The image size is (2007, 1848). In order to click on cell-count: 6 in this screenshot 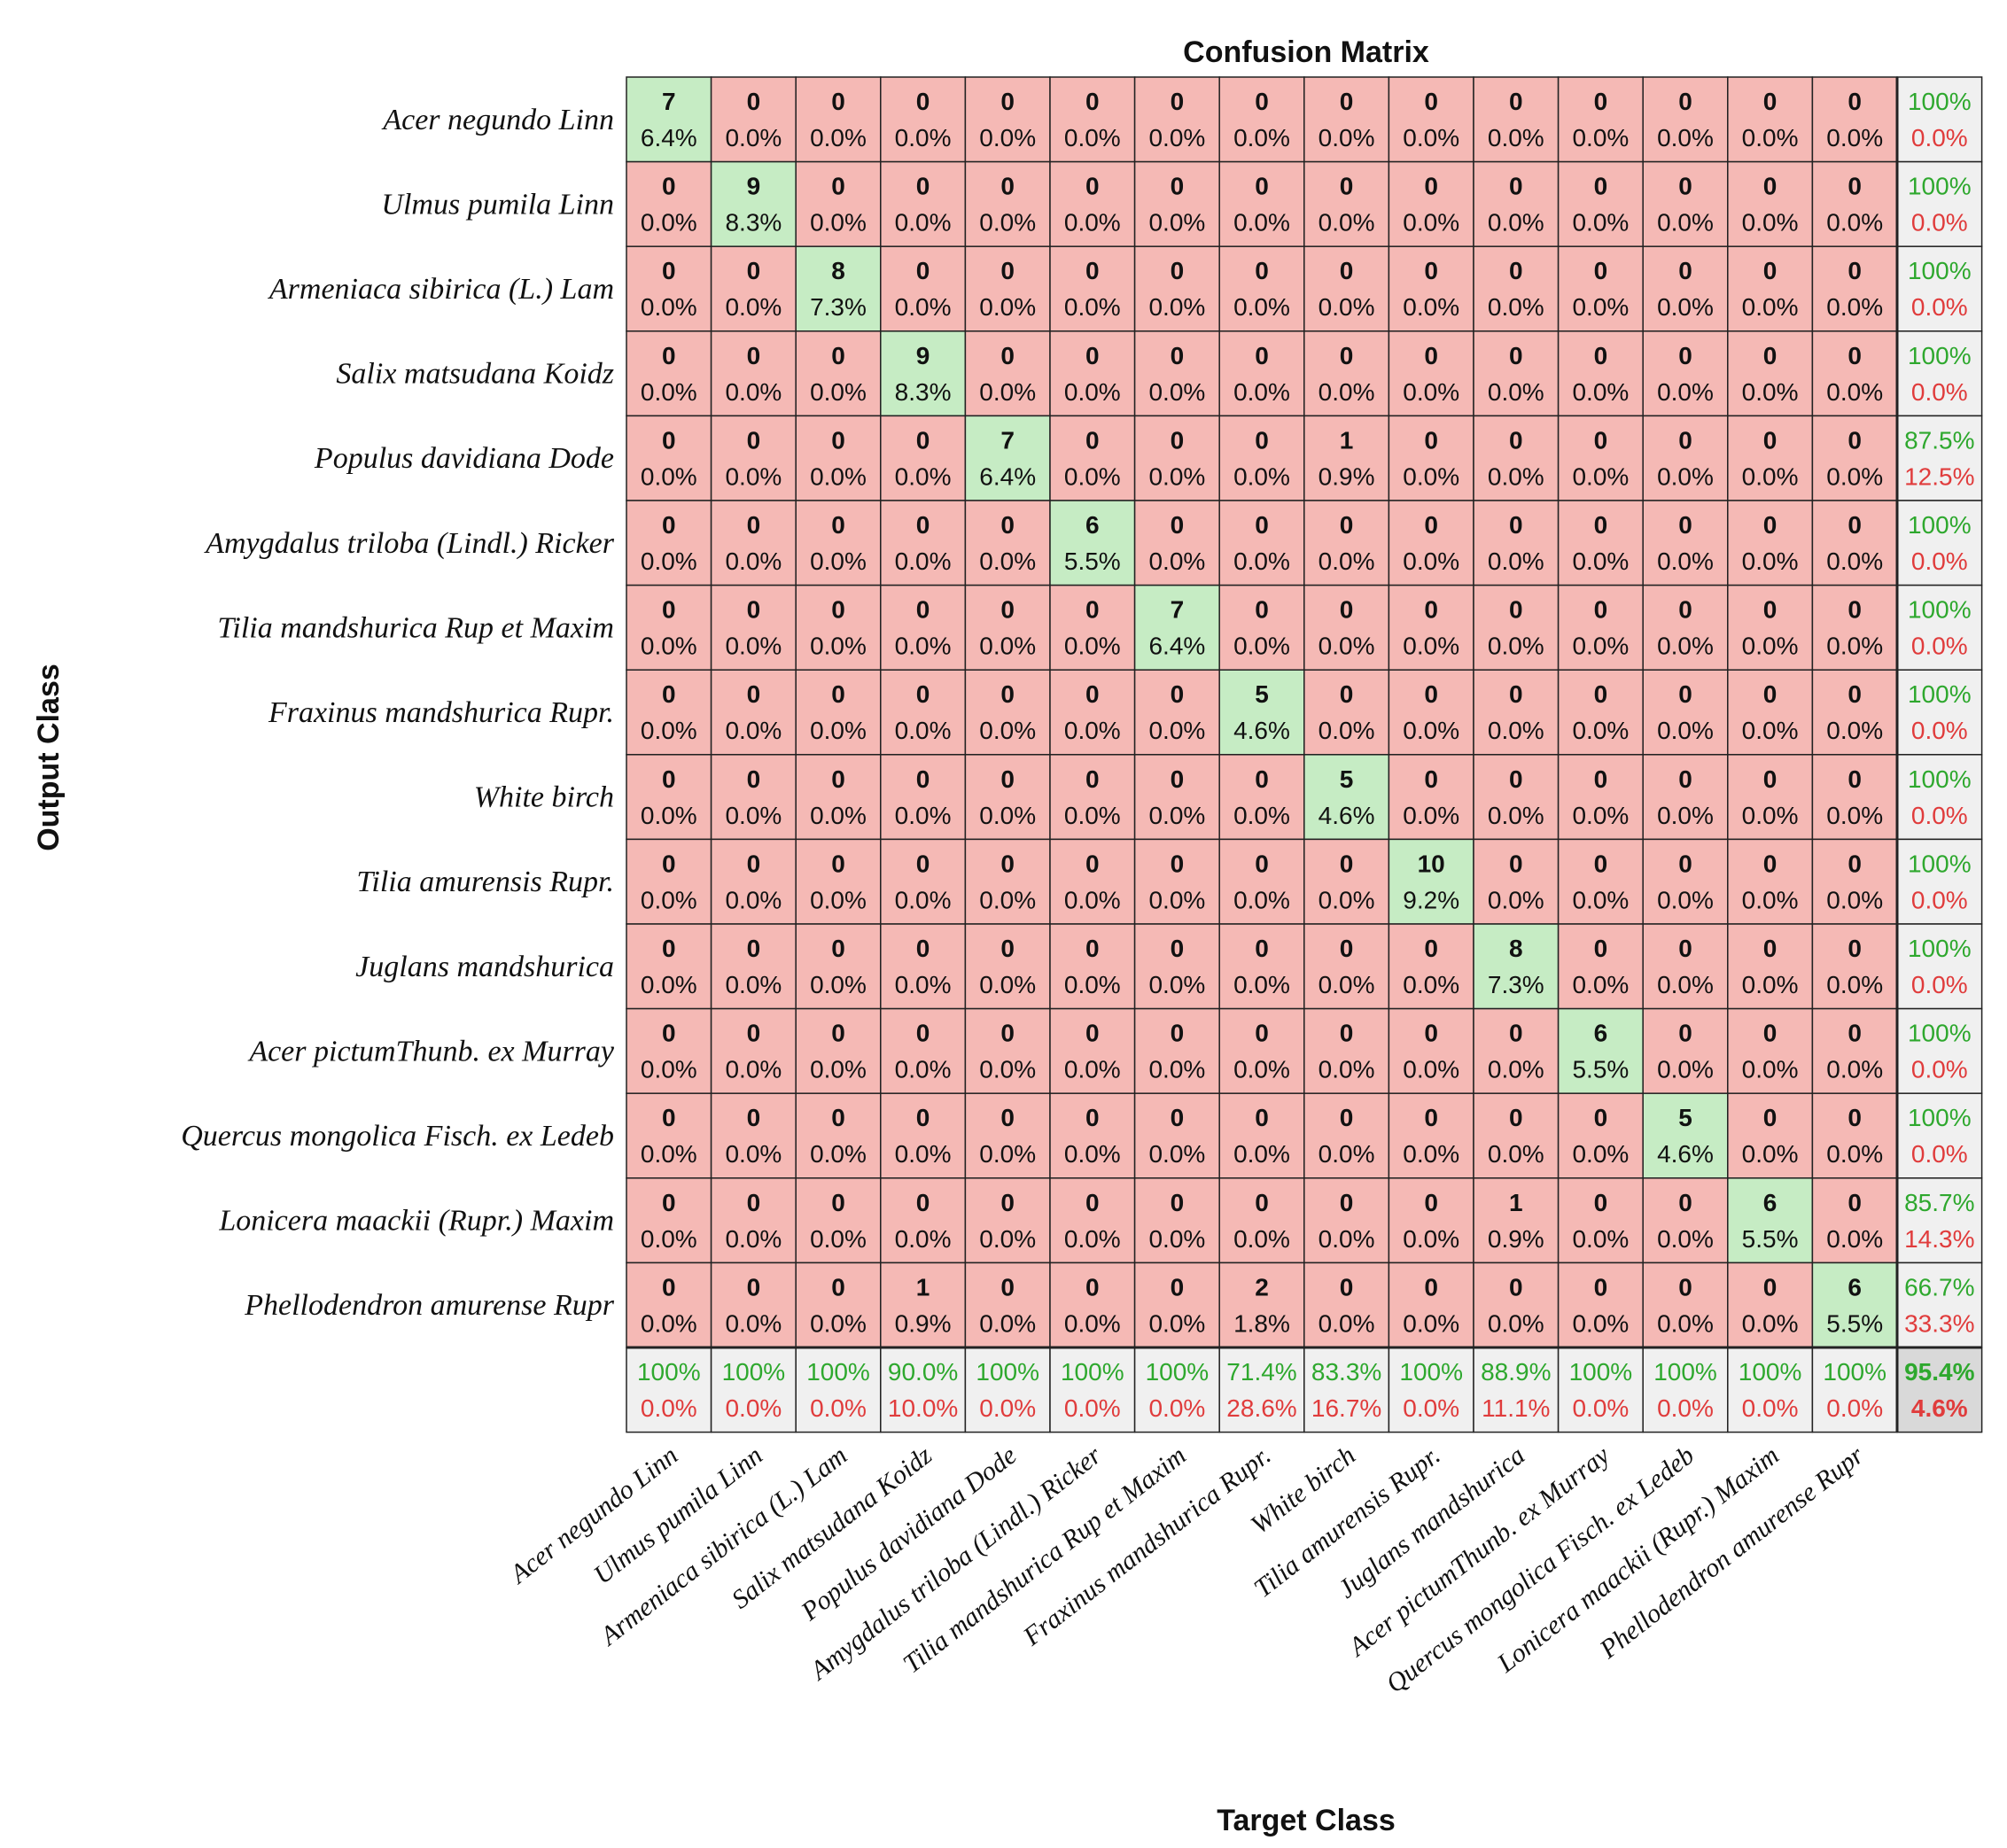, I will do `click(1771, 1203)`.